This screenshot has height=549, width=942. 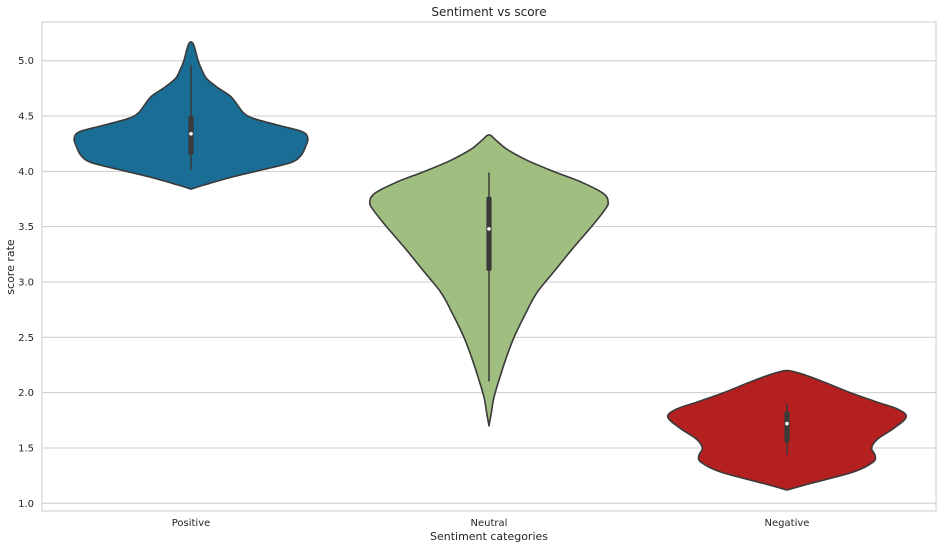 I want to click on violin-negative, so click(x=787, y=430).